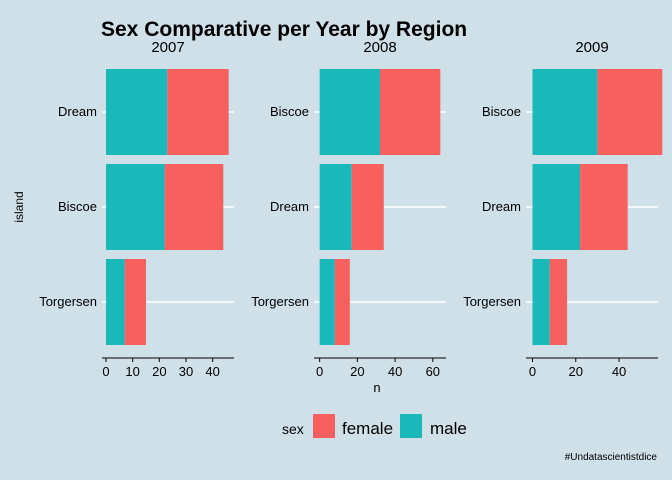 The width and height of the screenshot is (672, 480). What do you see at coordinates (293, 429) in the screenshot?
I see `legend-title: sex` at bounding box center [293, 429].